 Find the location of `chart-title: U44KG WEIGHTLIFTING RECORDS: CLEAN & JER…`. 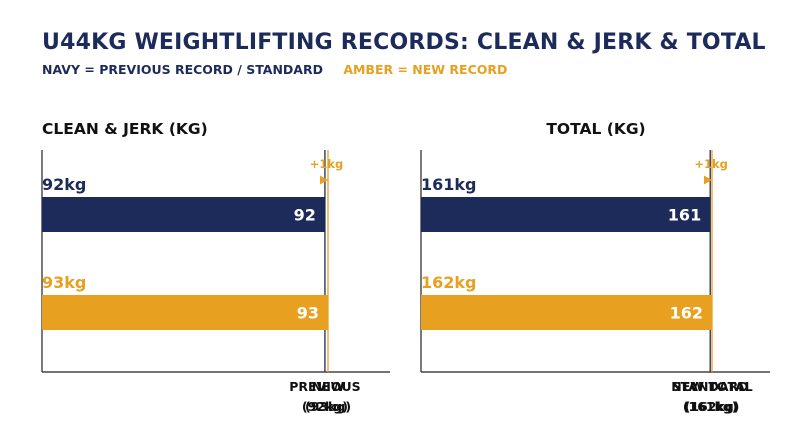

chart-title: U44KG WEIGHTLIFTING RECORDS: CLEAN & JER… is located at coordinates (404, 42).